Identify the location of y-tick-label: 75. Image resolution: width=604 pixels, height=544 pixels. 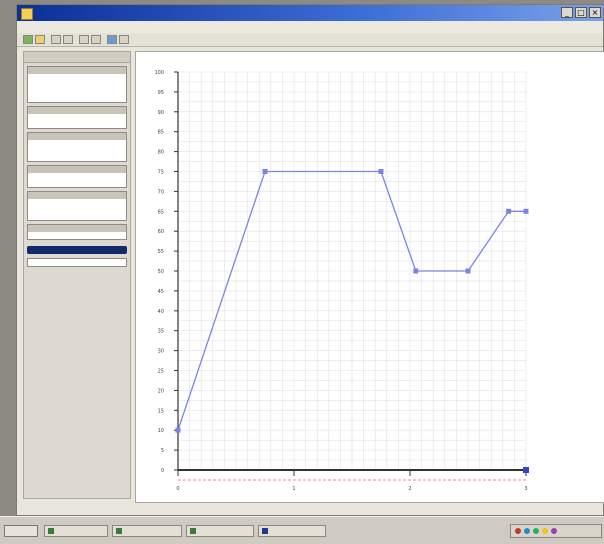
(161, 173).